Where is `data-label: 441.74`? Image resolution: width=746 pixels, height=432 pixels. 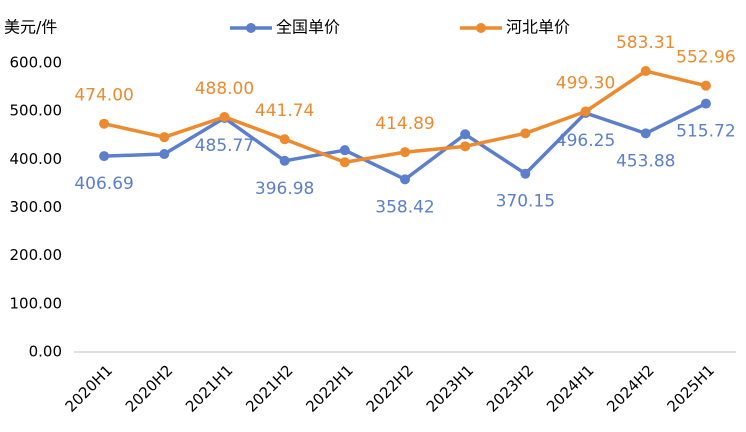
data-label: 441.74 is located at coordinates (284, 111).